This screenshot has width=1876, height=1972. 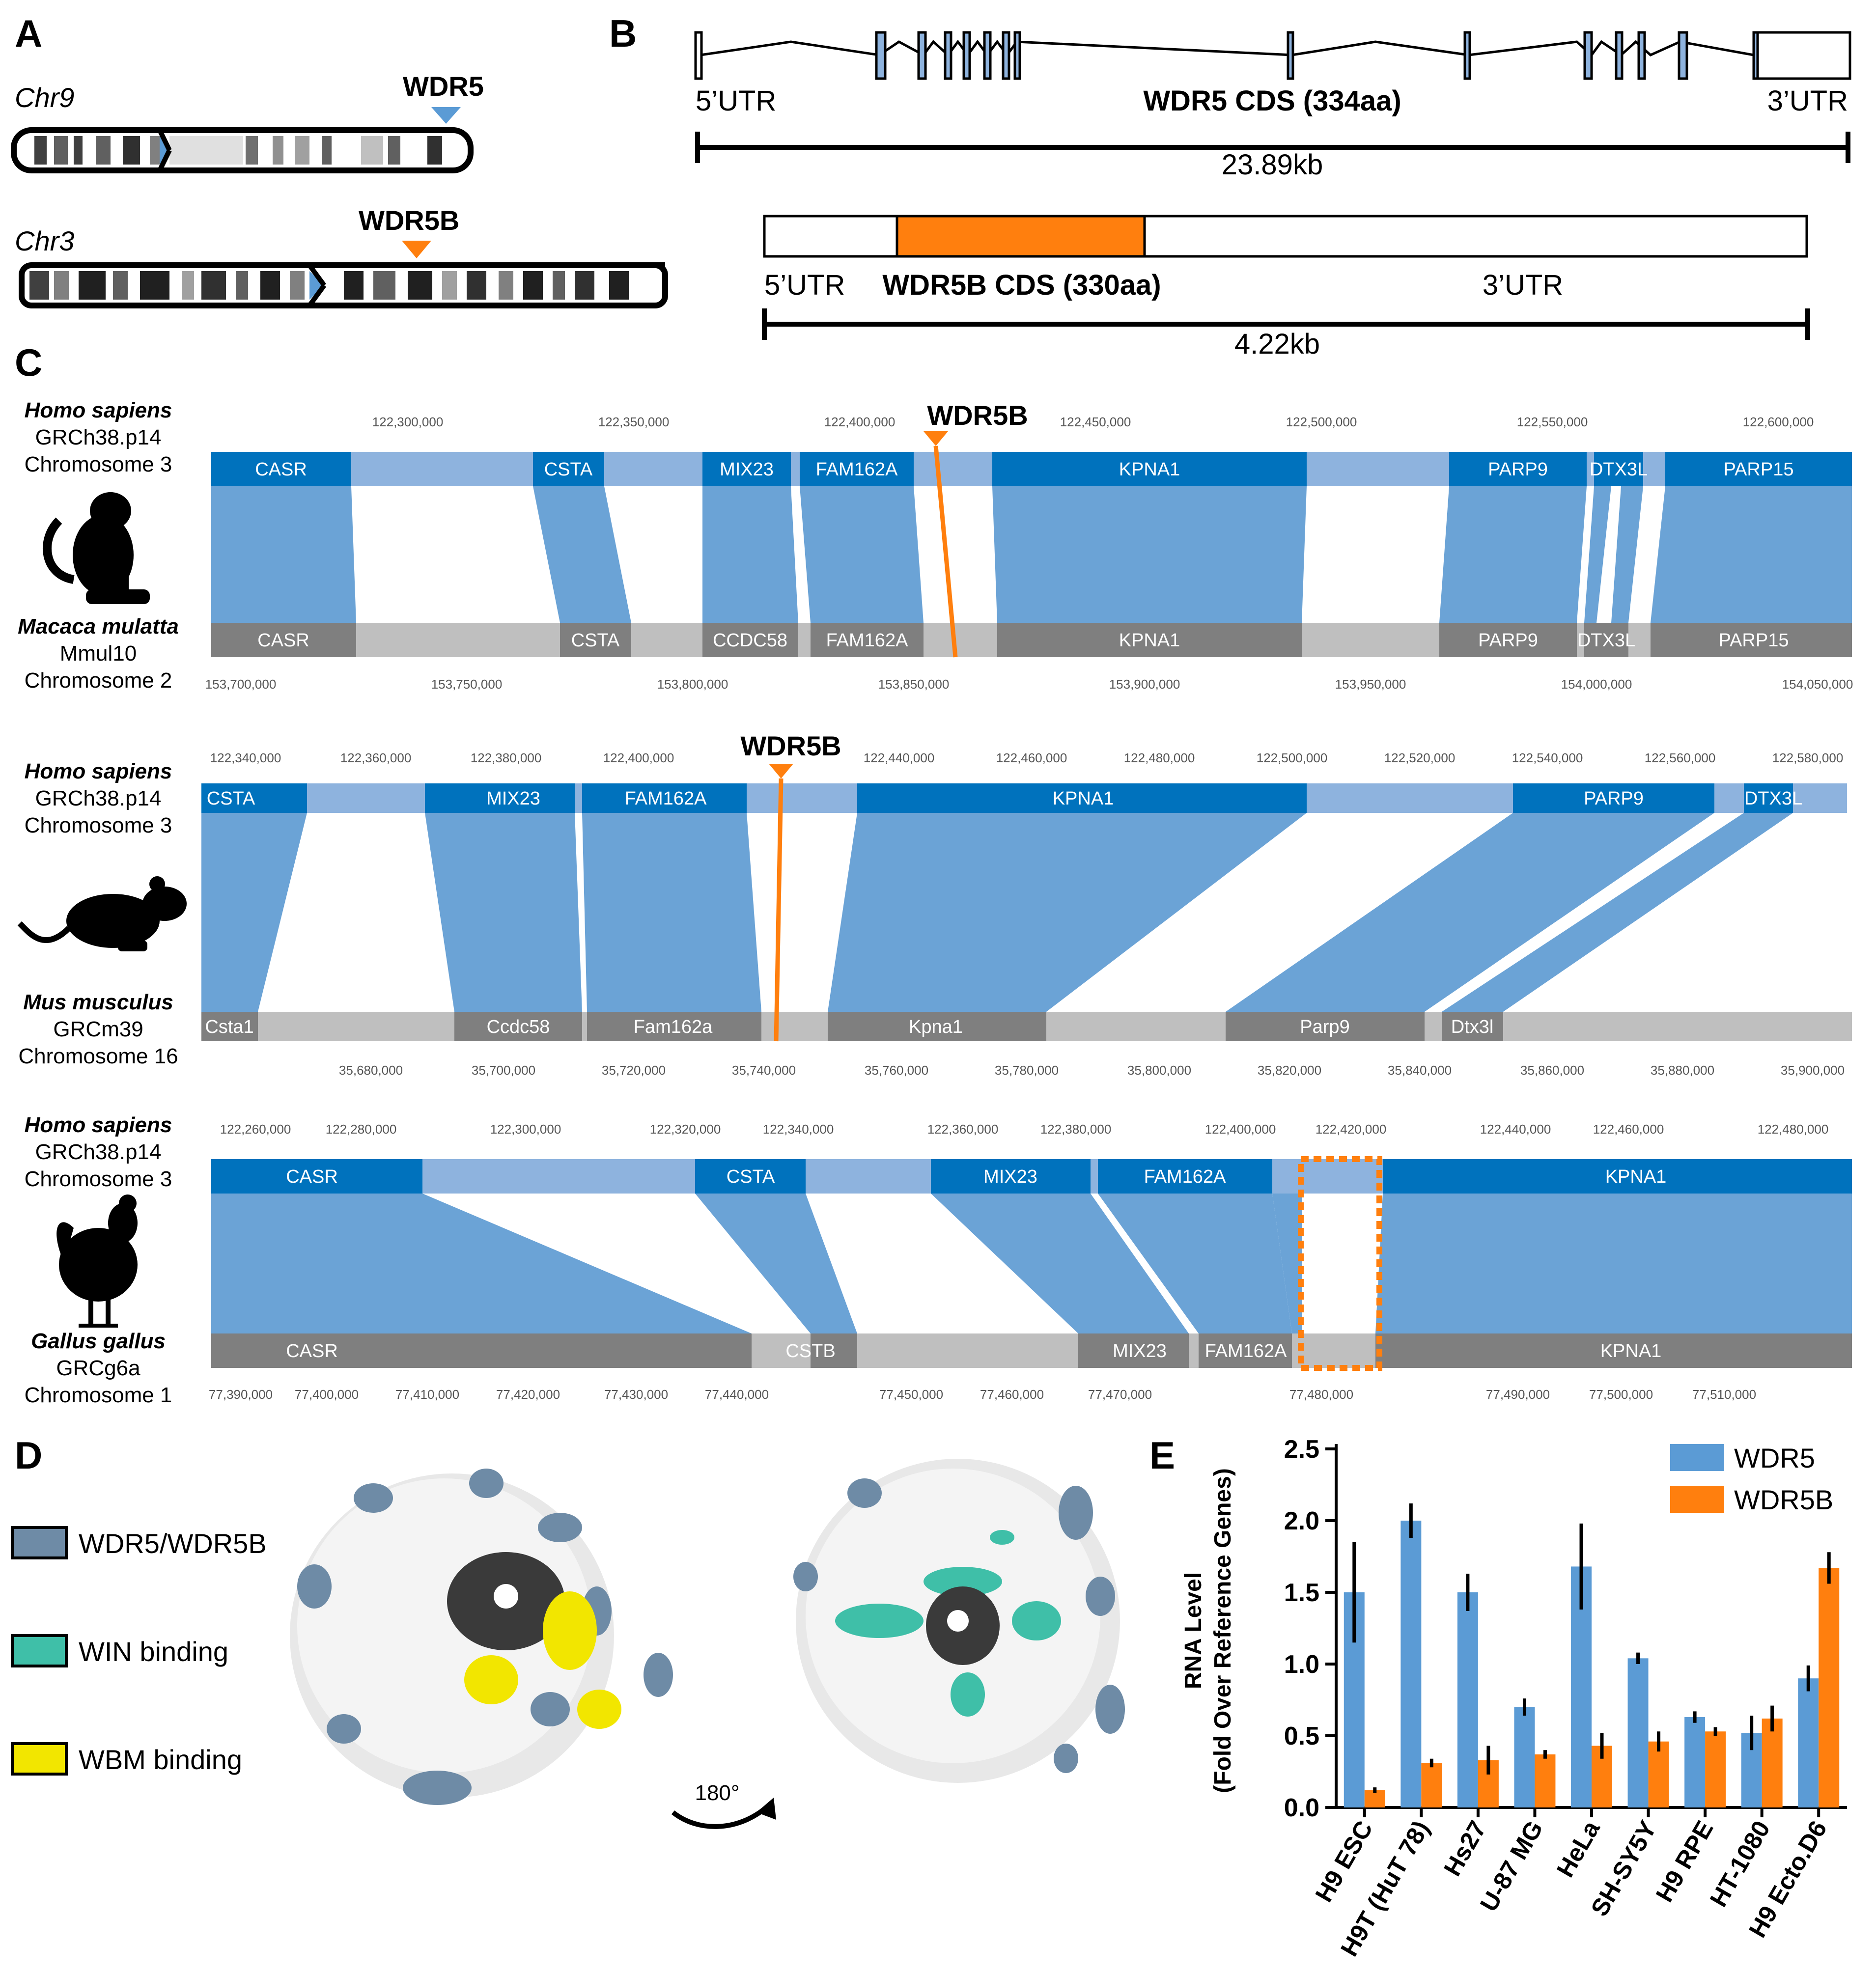 What do you see at coordinates (28, 1455) in the screenshot?
I see `panel-label-d: D` at bounding box center [28, 1455].